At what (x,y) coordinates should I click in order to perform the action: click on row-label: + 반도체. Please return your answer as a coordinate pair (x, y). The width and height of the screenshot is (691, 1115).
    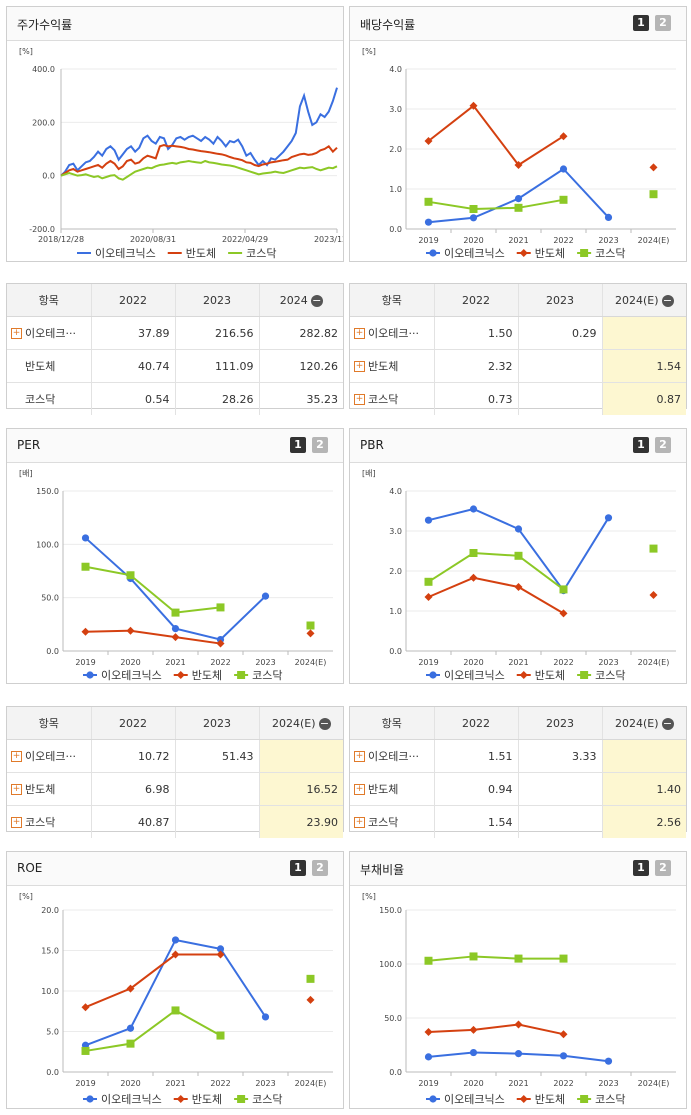
    Looking at the image, I should click on (392, 366).